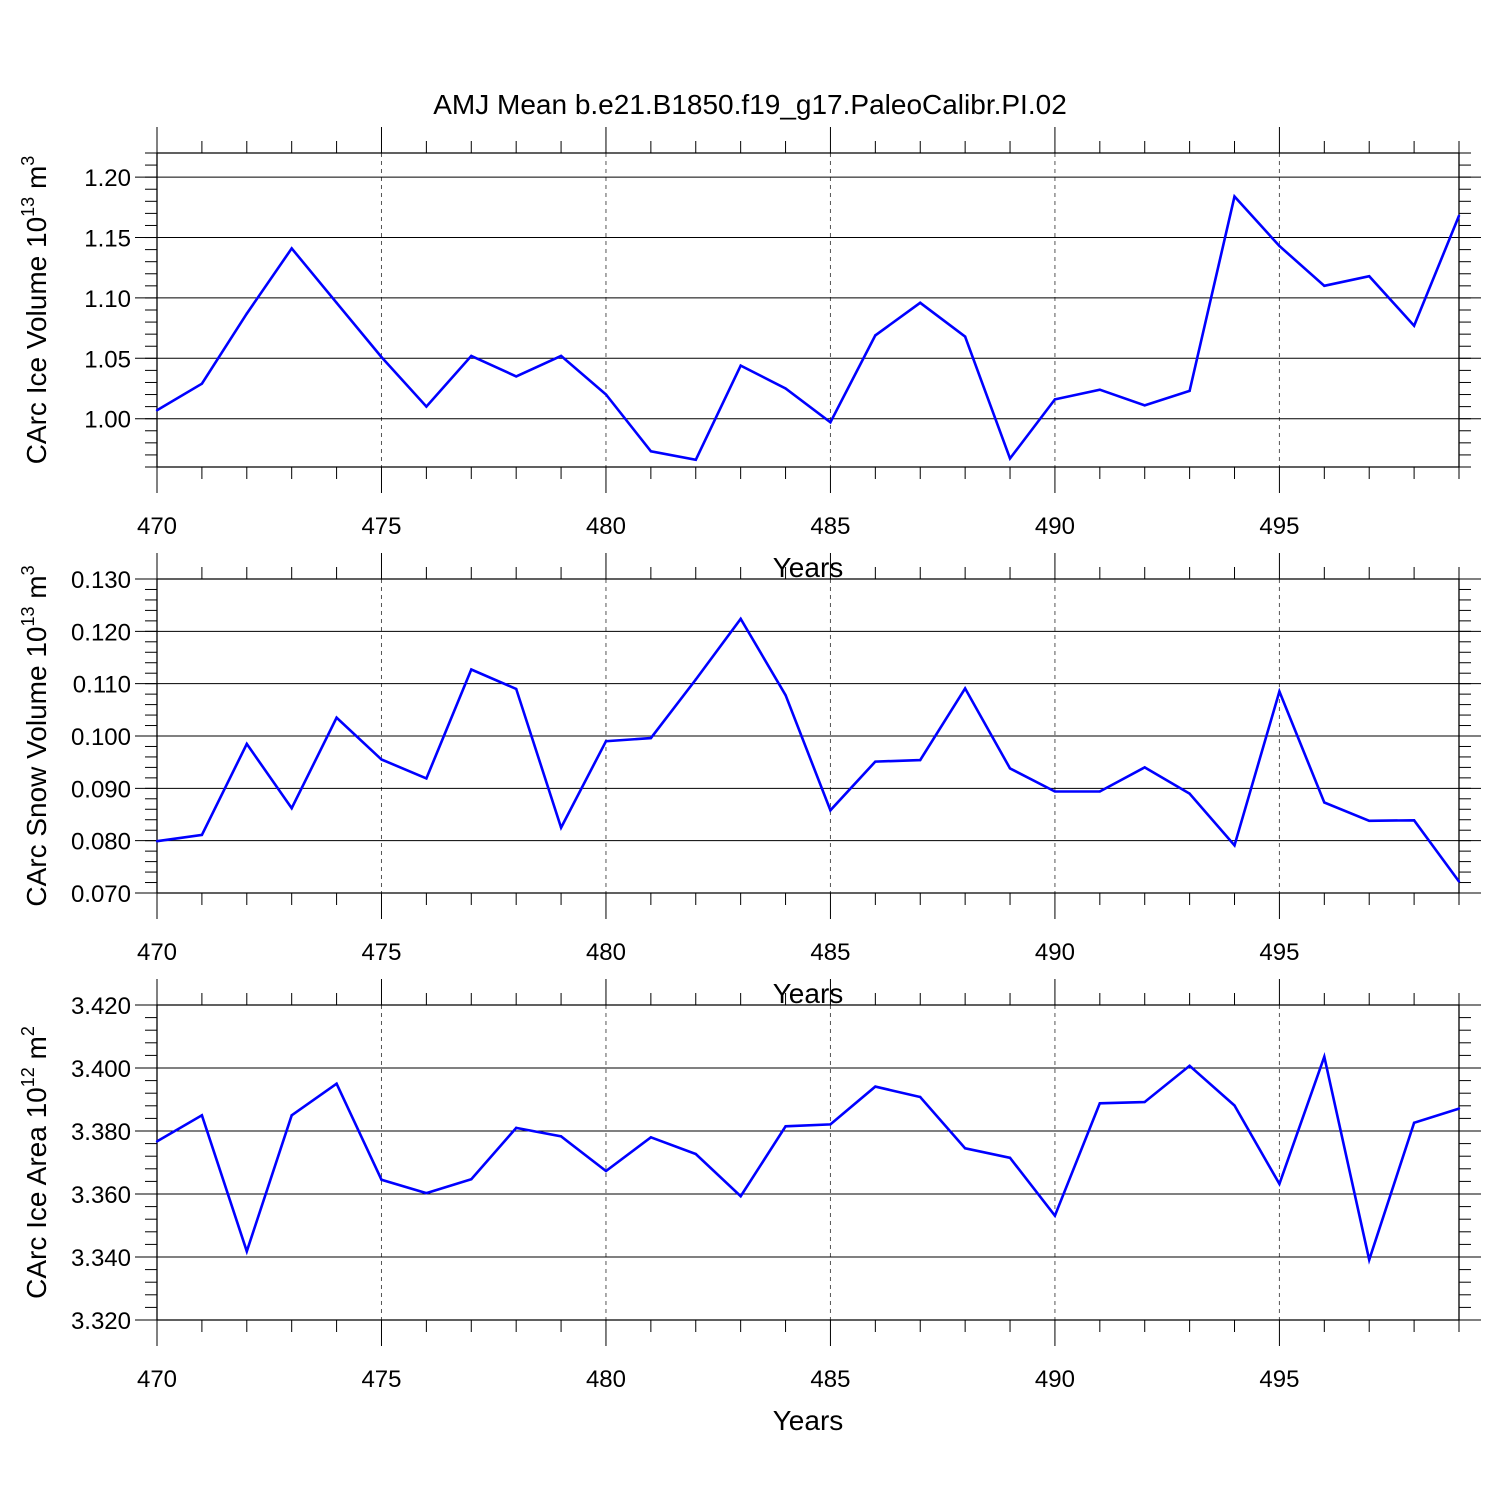  Describe the element at coordinates (101, 1006) in the screenshot. I see `y-tick-label: 3.420` at that location.